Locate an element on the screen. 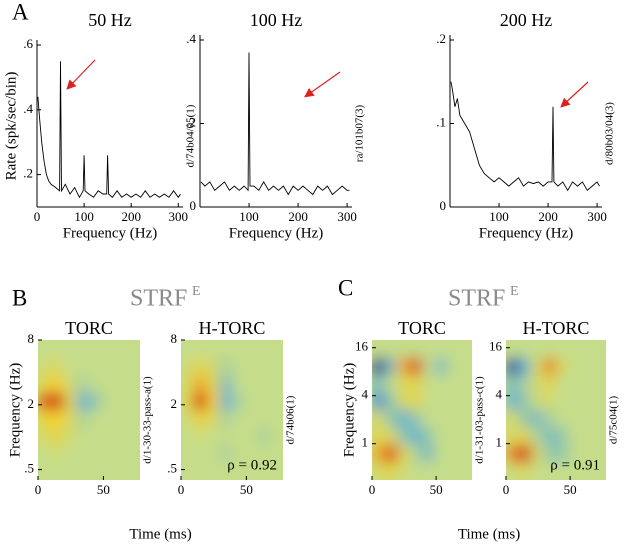 Image resolution: width=640 pixels, height=546 pixels. y-tick-label: 2 is located at coordinates (174, 403).